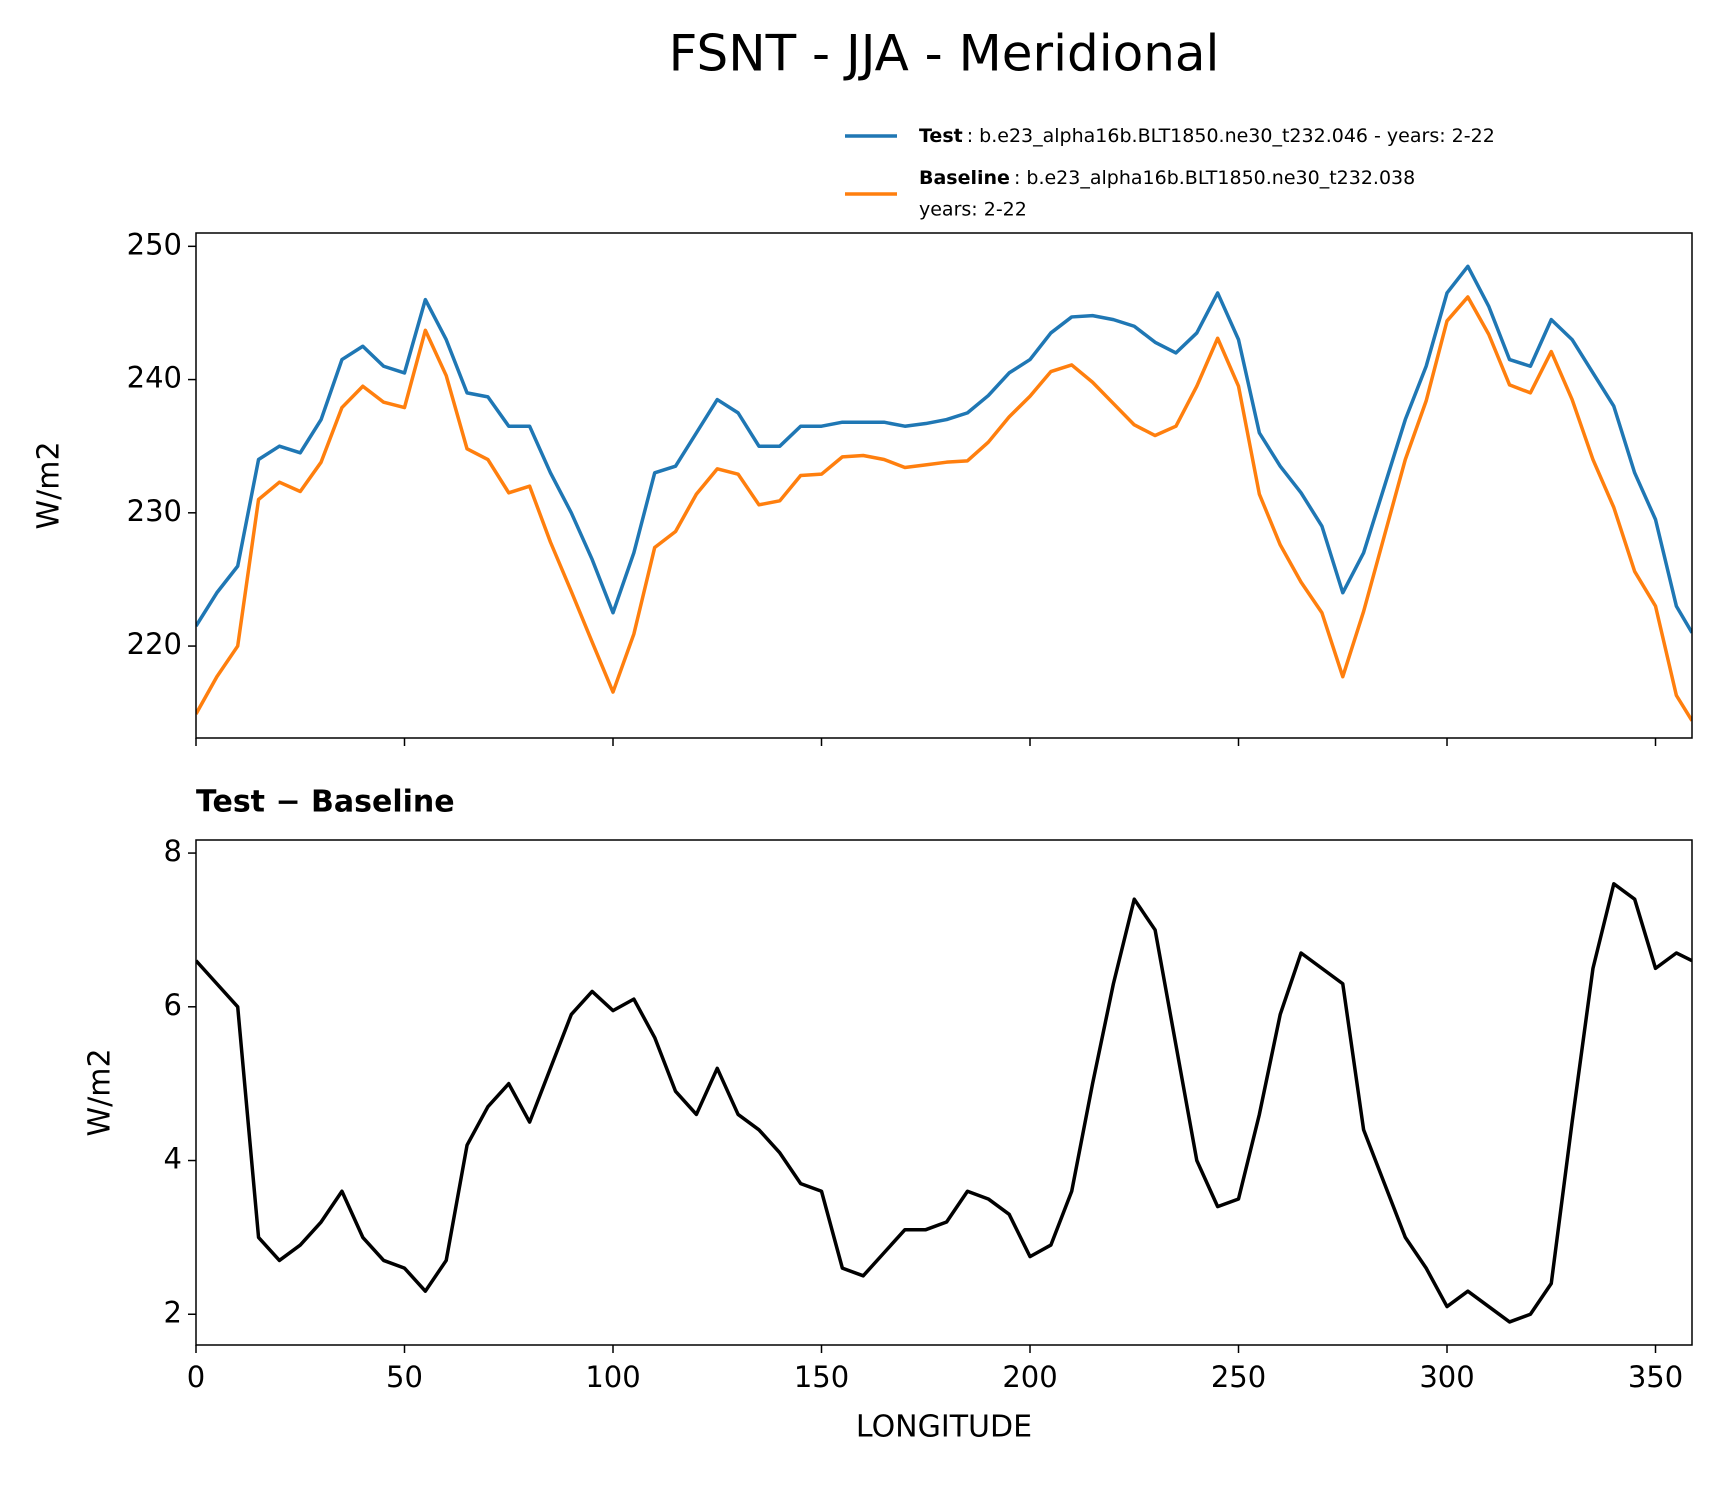 The image size is (1716, 1496). I want to click on x-tick-label: 250, so click(1238, 1377).